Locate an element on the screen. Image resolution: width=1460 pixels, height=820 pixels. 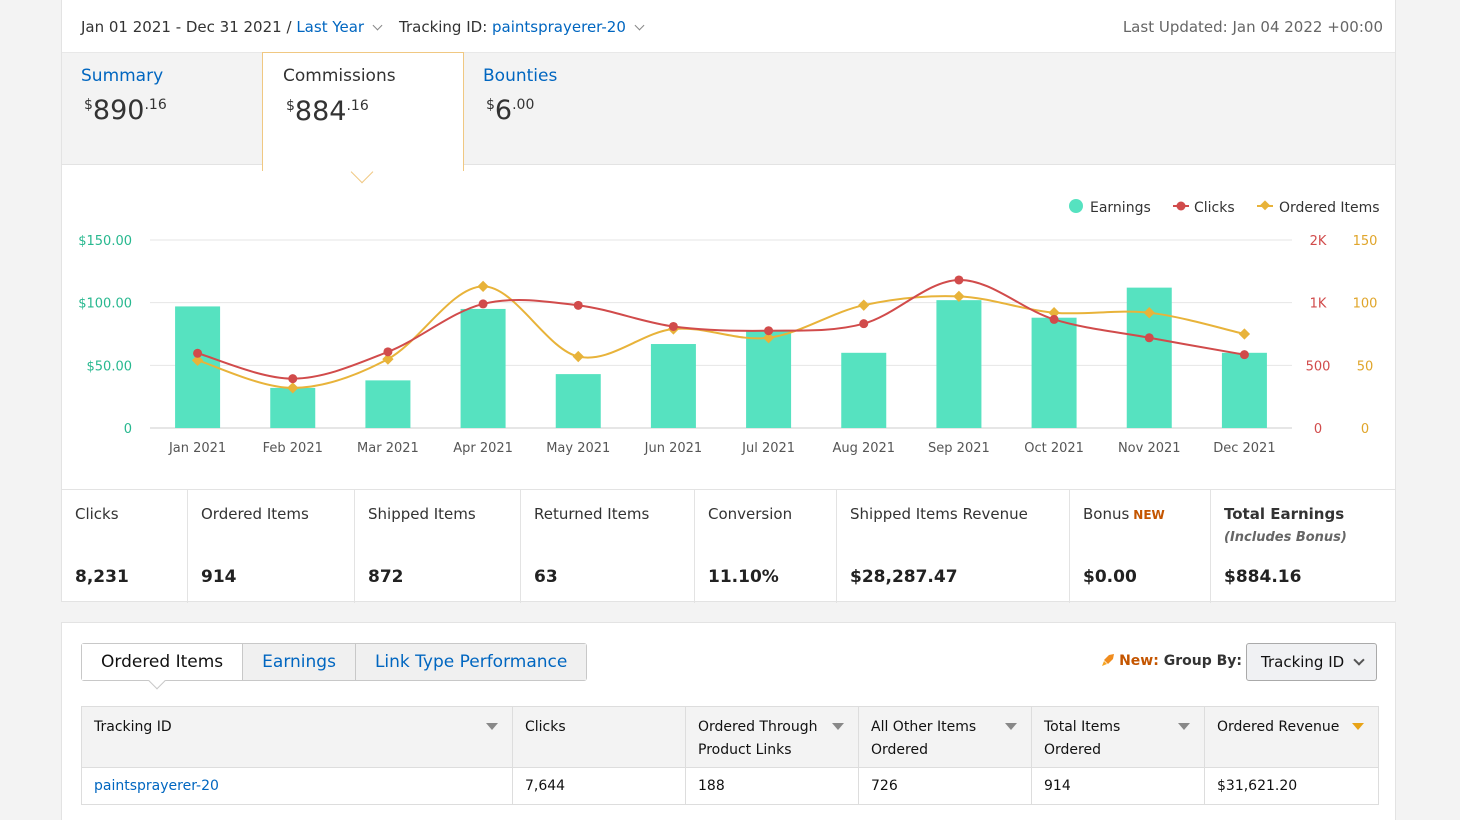
tracking-id-picker: Tracking ID: paintsprayerer-20 is located at coordinates (522, 27).